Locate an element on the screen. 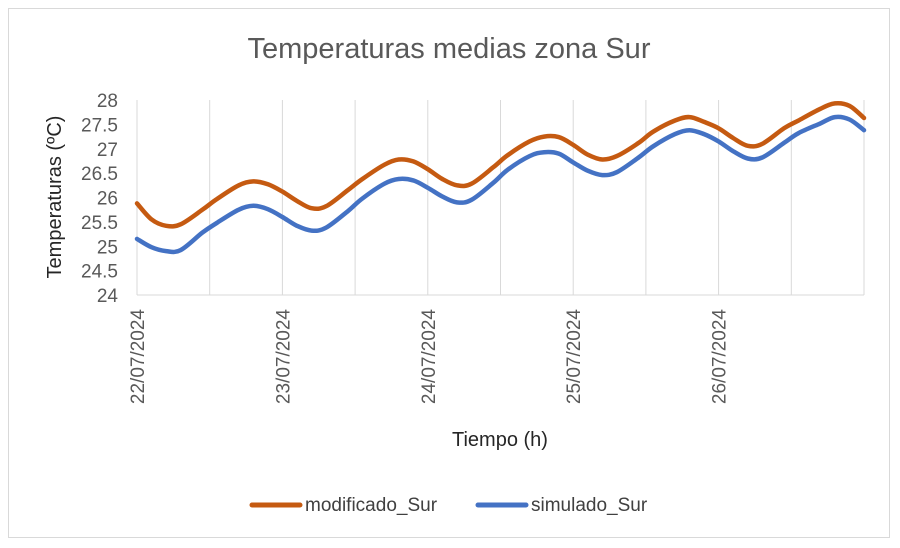 Image resolution: width=900 pixels, height=548 pixels. y-tick-label: 25 is located at coordinates (107, 247).